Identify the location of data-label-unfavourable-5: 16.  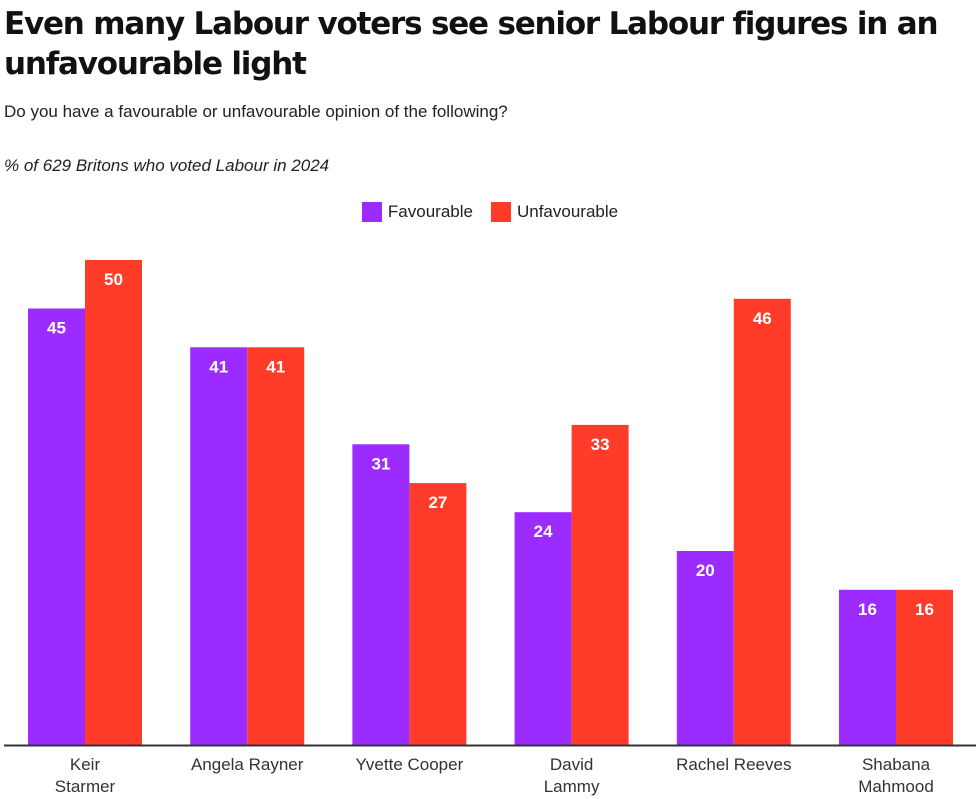
(924, 609).